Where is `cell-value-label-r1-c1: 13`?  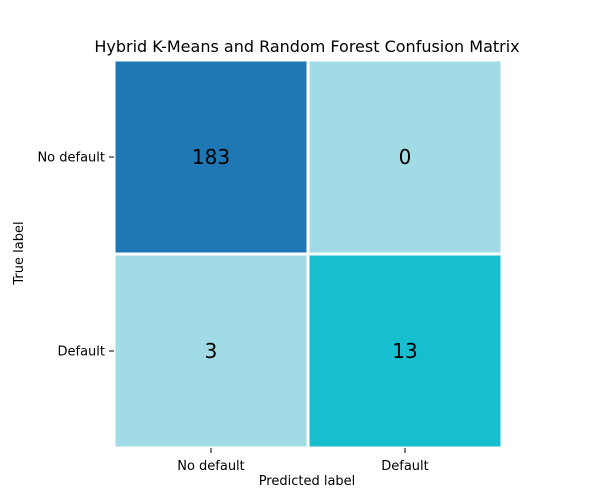 cell-value-label-r1-c1: 13 is located at coordinates (404, 351).